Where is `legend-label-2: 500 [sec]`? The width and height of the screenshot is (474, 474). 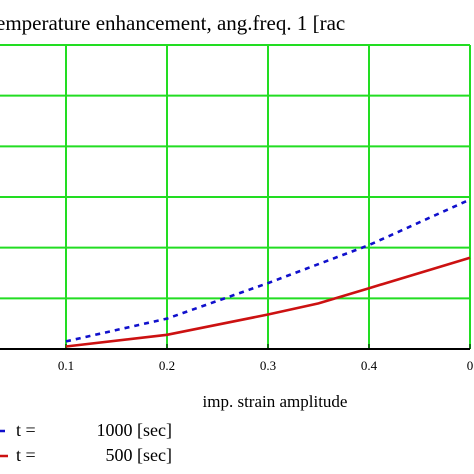
legend-label-2: 500 [sec] is located at coordinates (139, 455).